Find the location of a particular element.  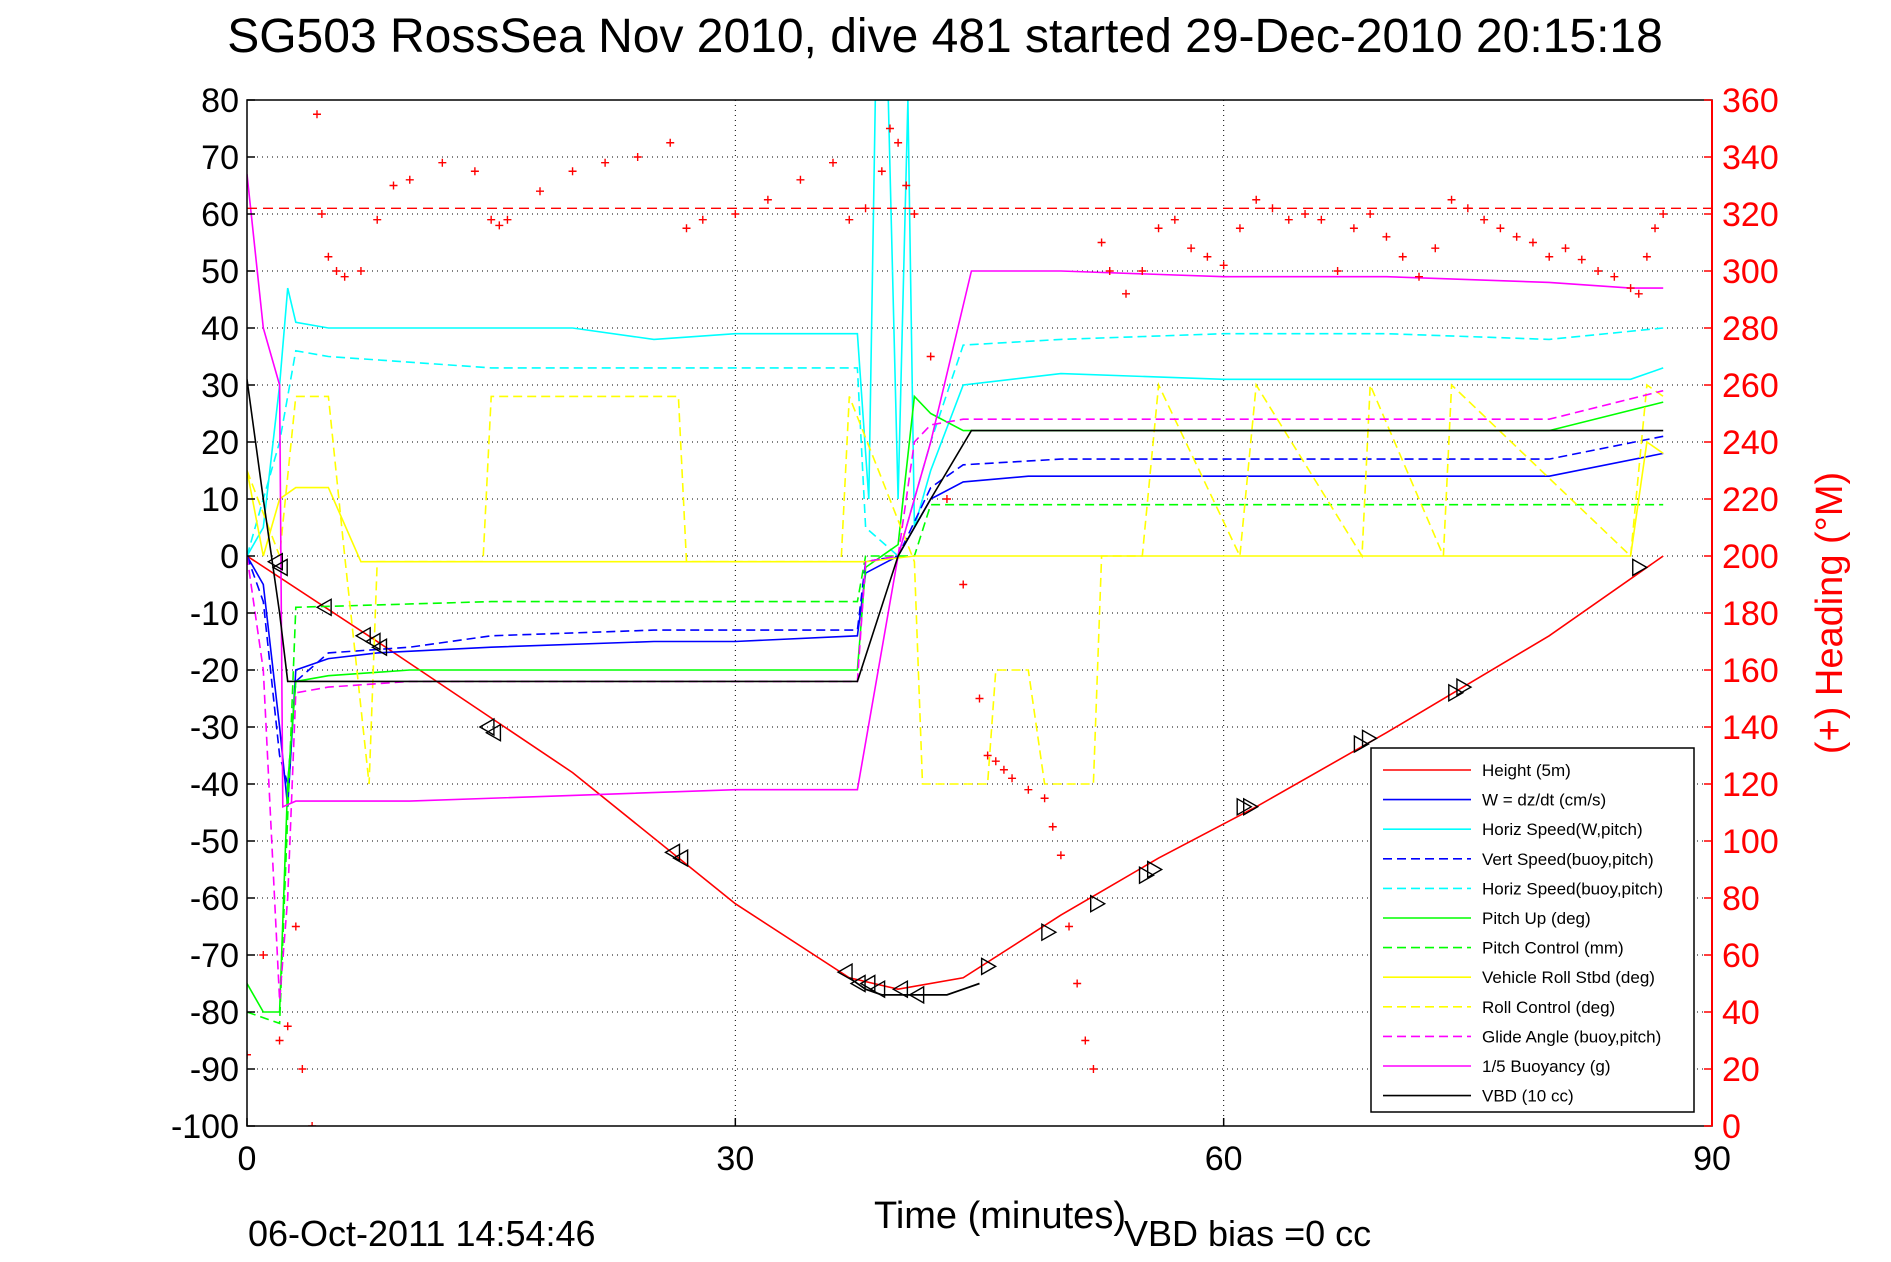

vbd-turn-trace is located at coordinates (914, 986).